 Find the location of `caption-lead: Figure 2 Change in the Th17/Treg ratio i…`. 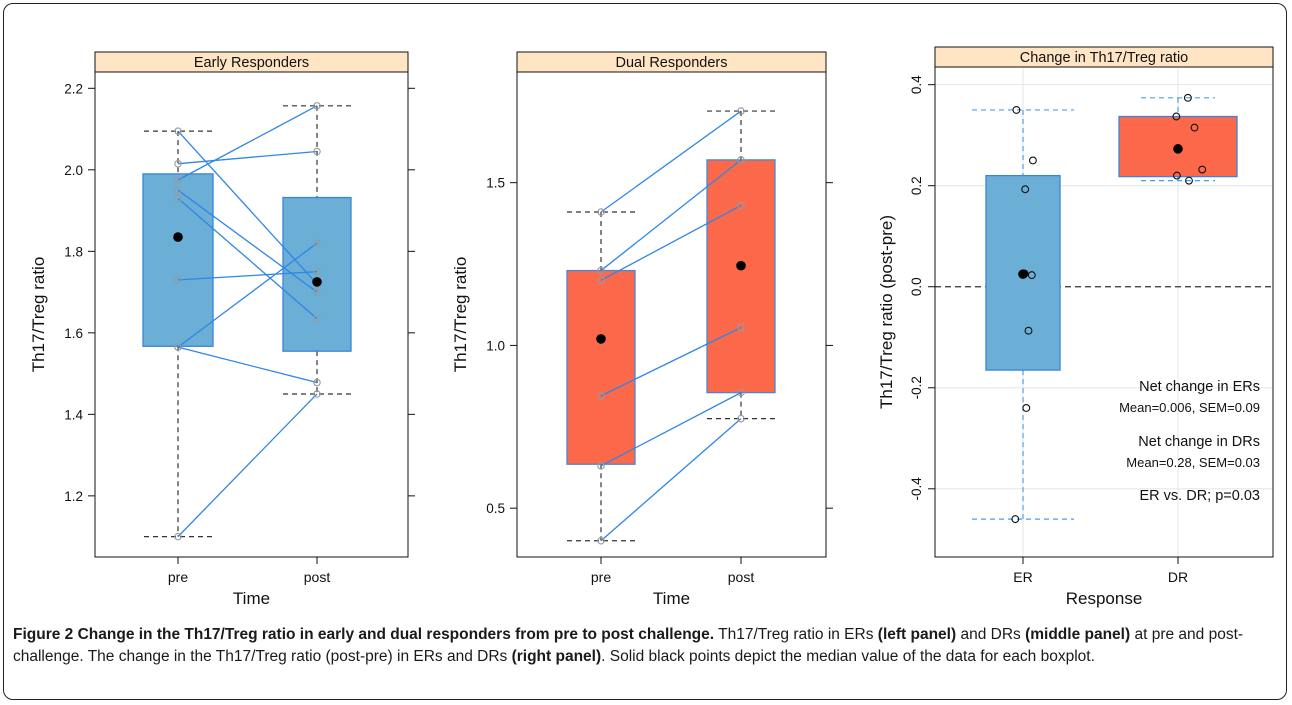

caption-lead: Figure 2 Change in the Th17/Treg ratio i… is located at coordinates (364, 634).